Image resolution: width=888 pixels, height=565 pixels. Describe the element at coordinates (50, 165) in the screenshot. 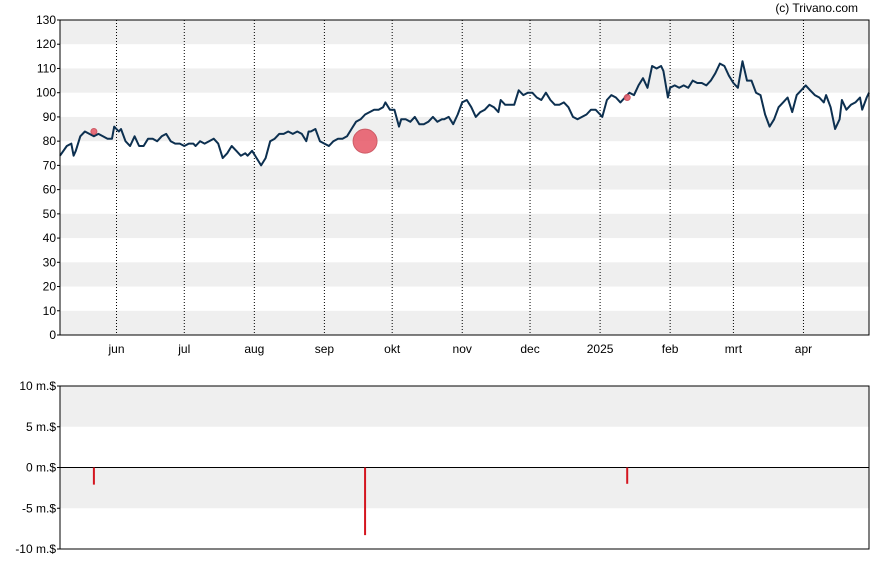

I see `y-tick-label: 70` at that location.